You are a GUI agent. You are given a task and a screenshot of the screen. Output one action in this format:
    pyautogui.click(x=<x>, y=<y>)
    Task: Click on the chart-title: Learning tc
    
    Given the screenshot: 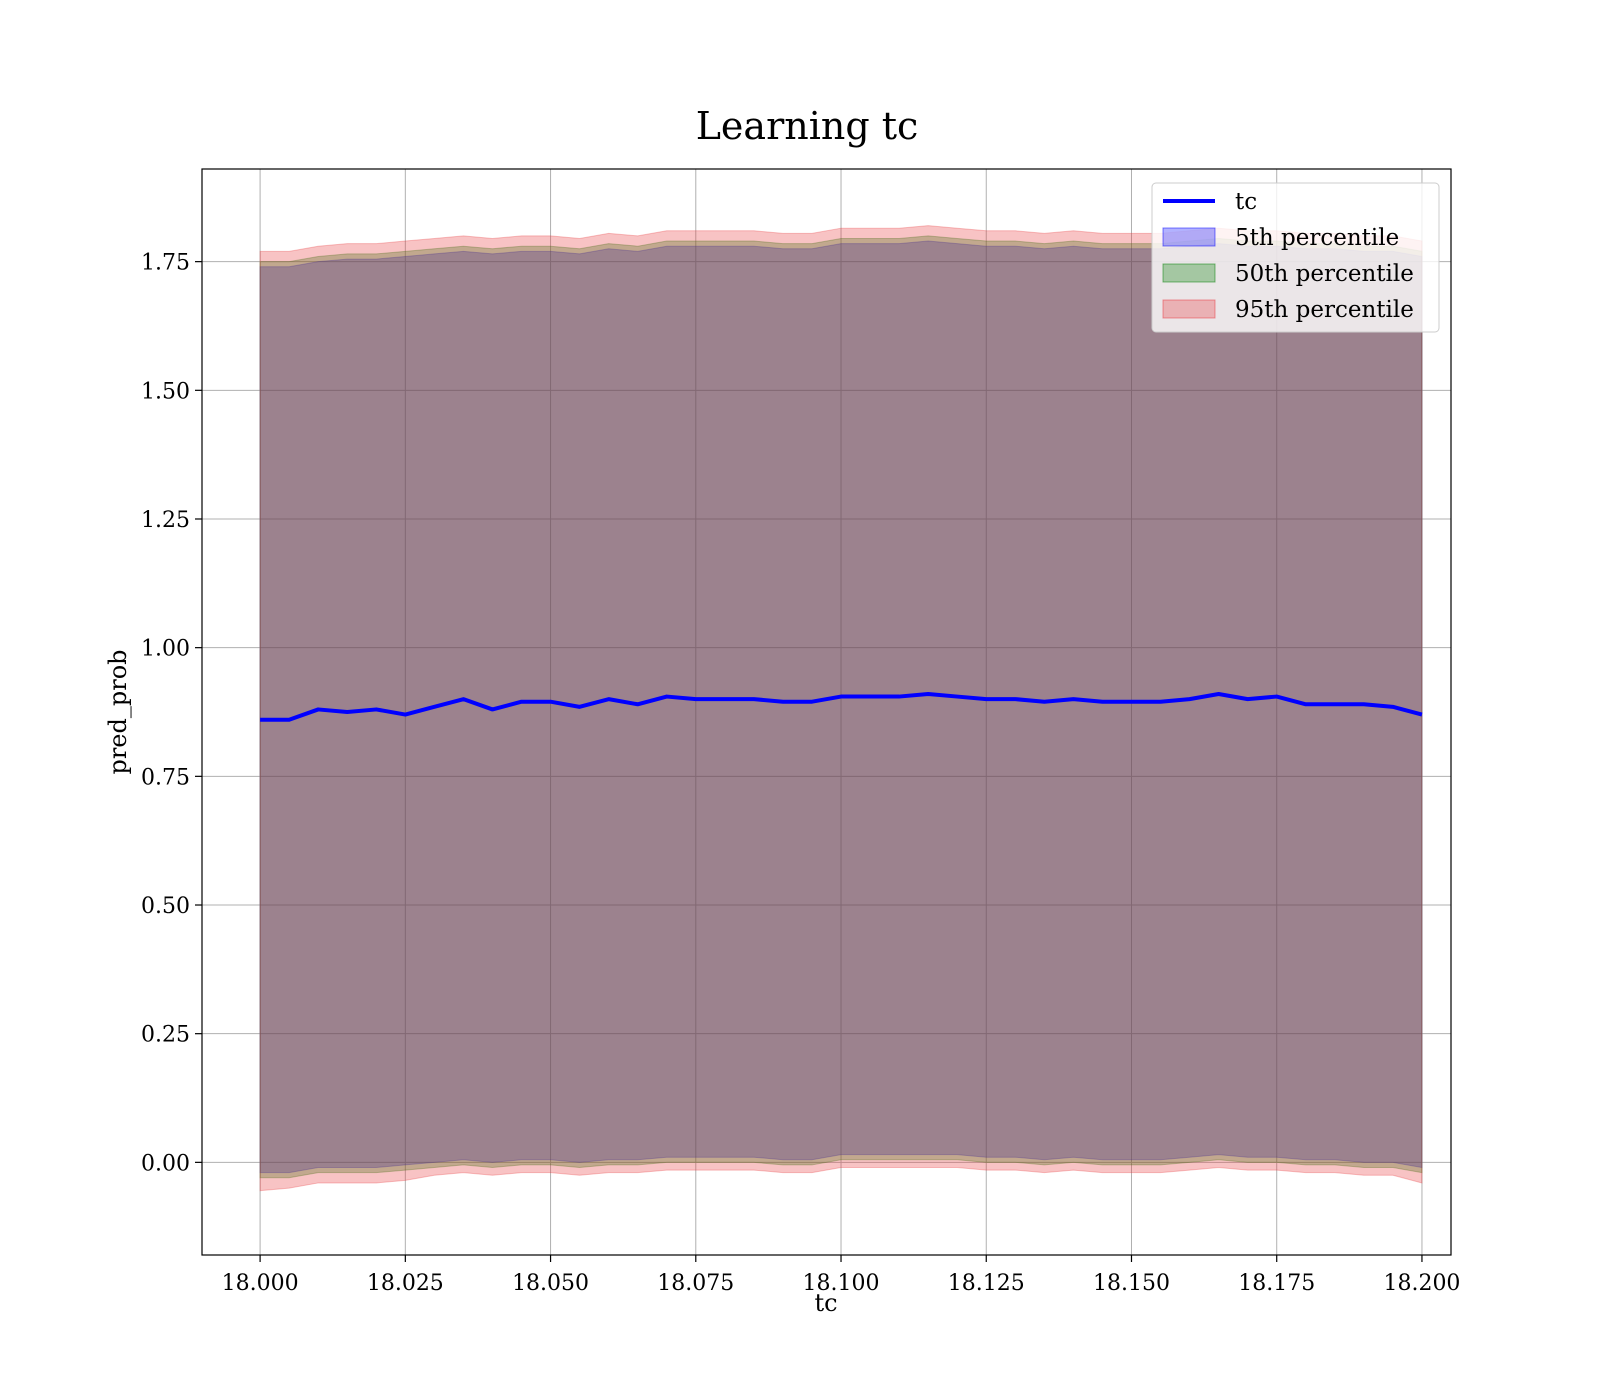 What is the action you would take?
    pyautogui.click(x=807, y=126)
    